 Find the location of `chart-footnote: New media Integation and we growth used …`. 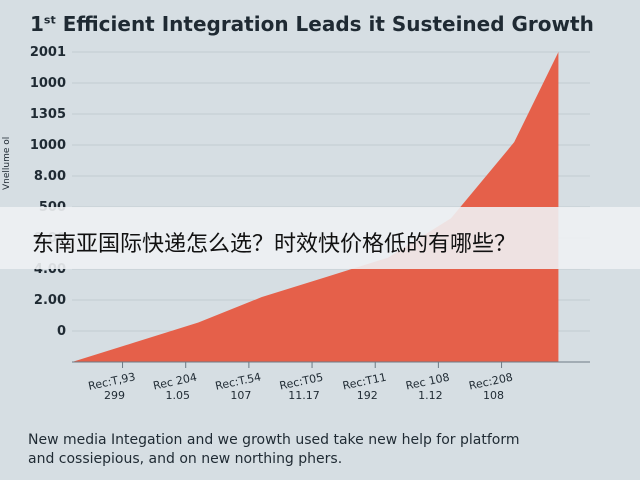

chart-footnote: New media Integation and we growth used … is located at coordinates (274, 449).